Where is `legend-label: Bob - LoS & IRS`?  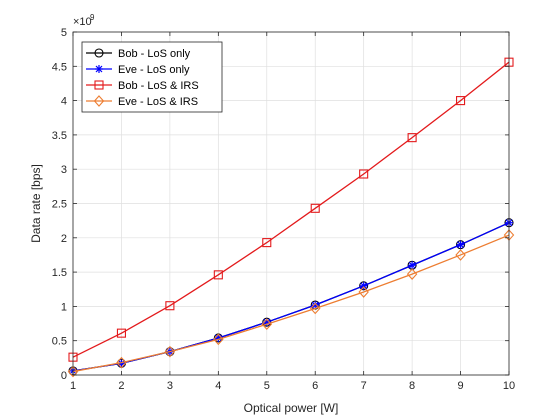 legend-label: Bob - LoS & IRS is located at coordinates (158, 86).